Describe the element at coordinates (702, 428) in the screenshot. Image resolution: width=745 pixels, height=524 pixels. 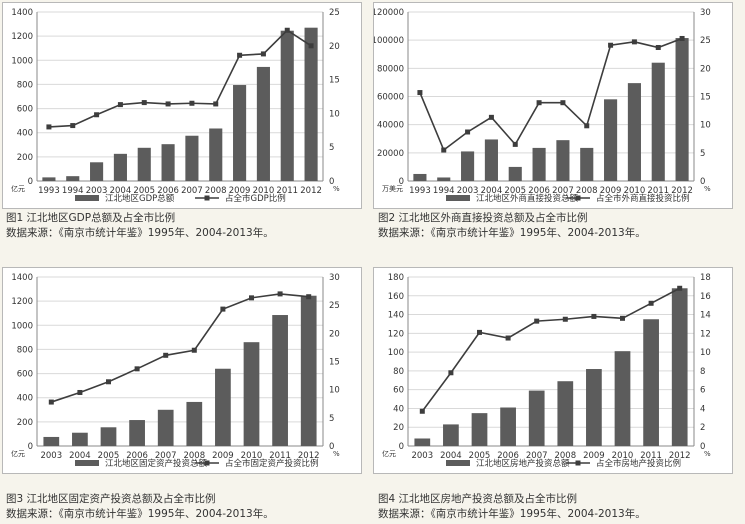
I see `y2-tick-label: 2` at that location.